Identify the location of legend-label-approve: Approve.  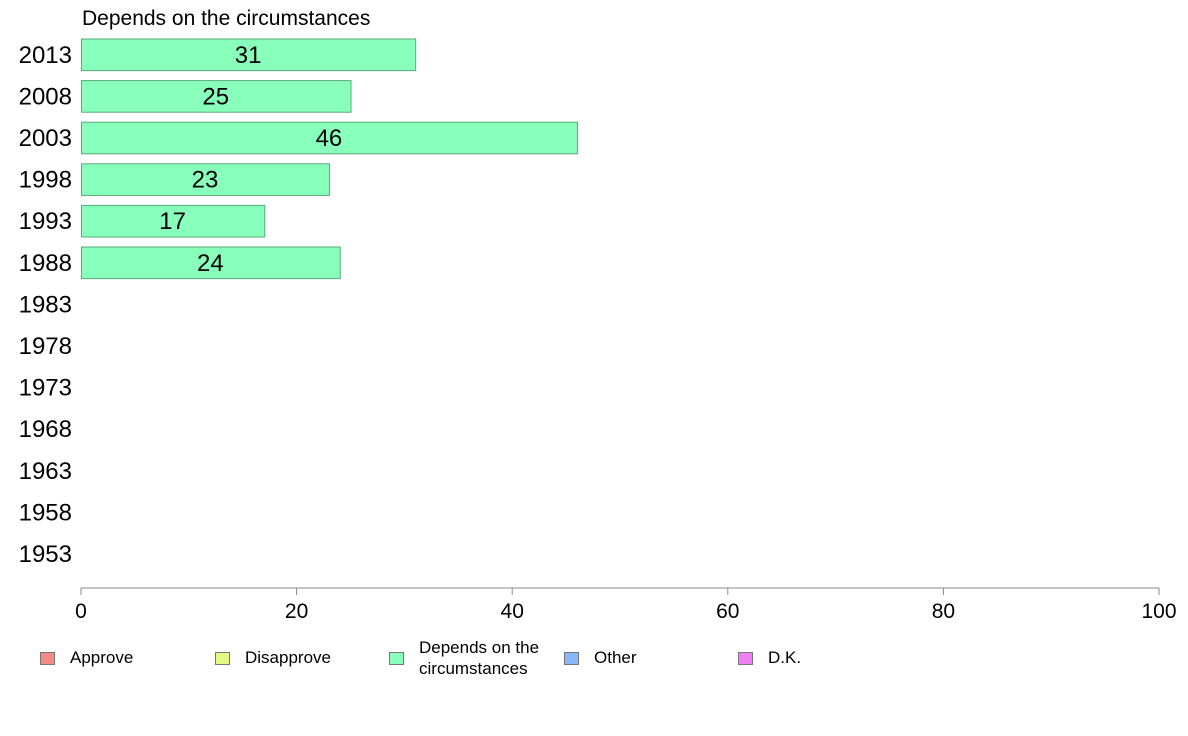
(102, 657).